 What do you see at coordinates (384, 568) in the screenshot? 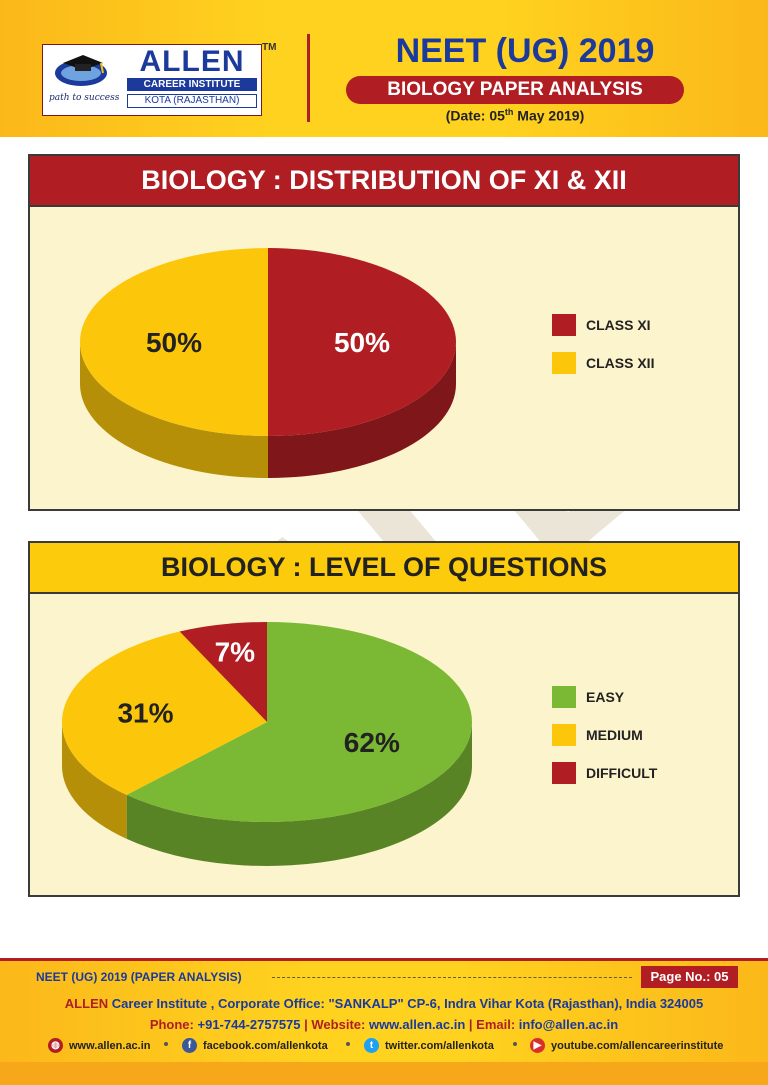
I see `level-chart-title: BIOLOGY : LEVEL OF QUESTIONS` at bounding box center [384, 568].